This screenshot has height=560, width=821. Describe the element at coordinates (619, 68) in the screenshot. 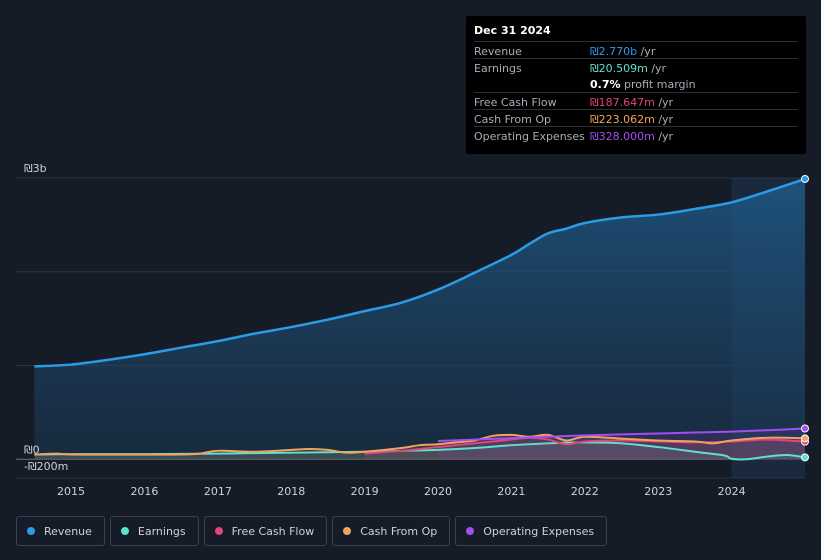

I see `tooltip-value: ₪20.509m` at that location.